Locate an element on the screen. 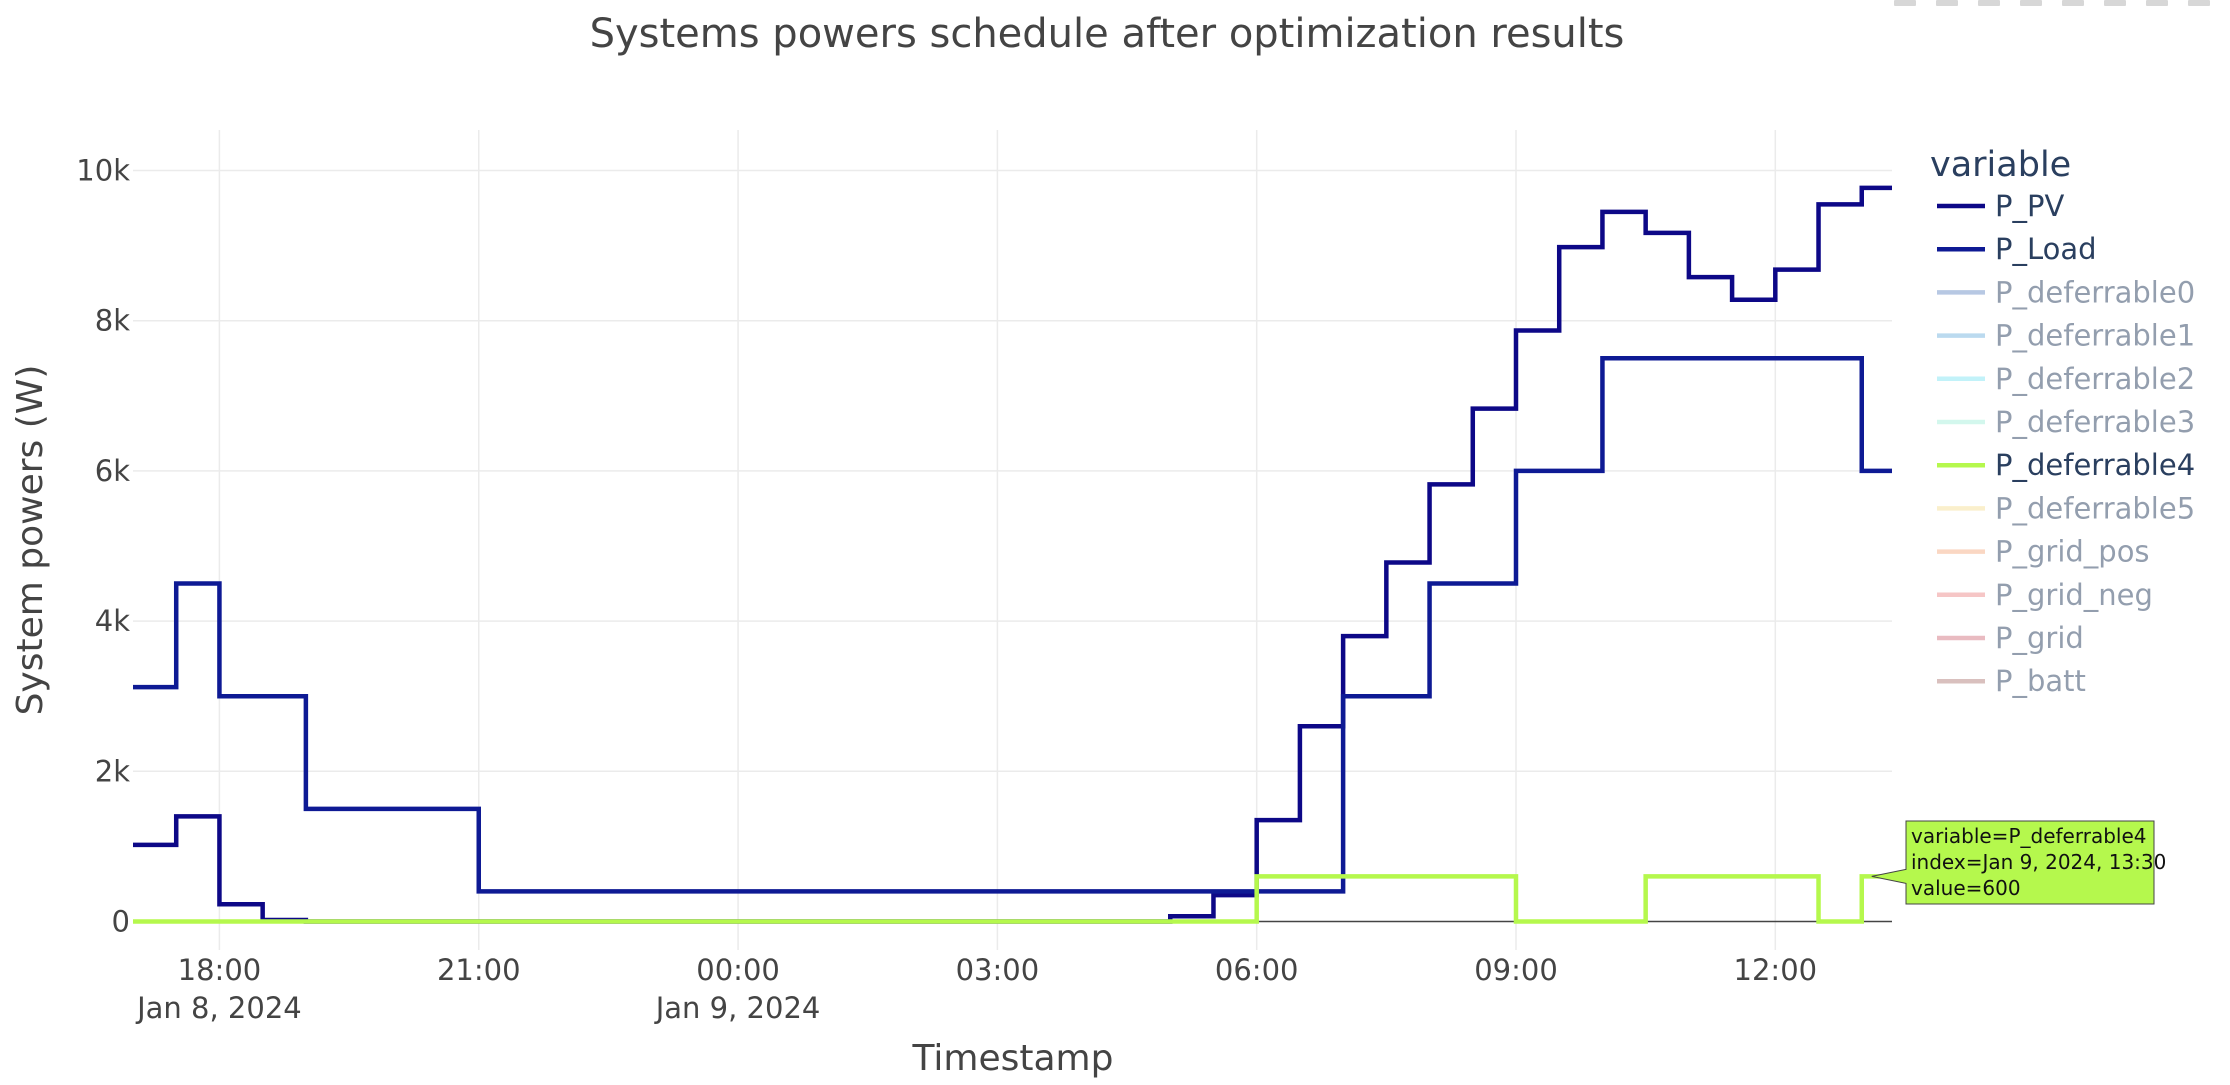 The image size is (2230, 1085). legend-item-p-deferrable0: P_deferrable0 is located at coordinates (2066, 292).